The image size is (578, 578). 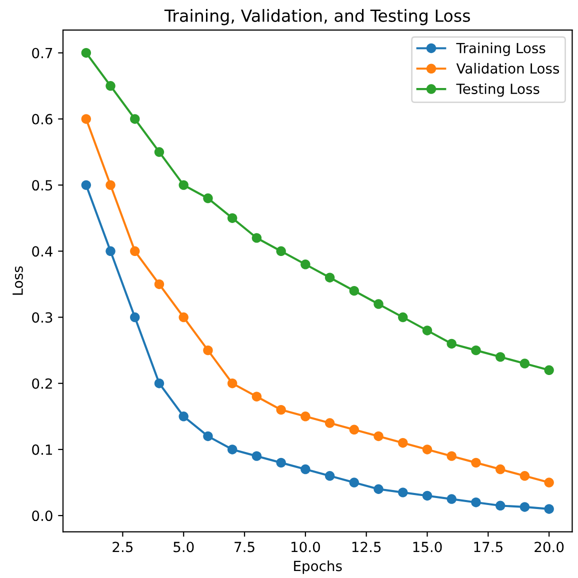 What do you see at coordinates (42, 53) in the screenshot?
I see `y-tick-label: 0.7` at bounding box center [42, 53].